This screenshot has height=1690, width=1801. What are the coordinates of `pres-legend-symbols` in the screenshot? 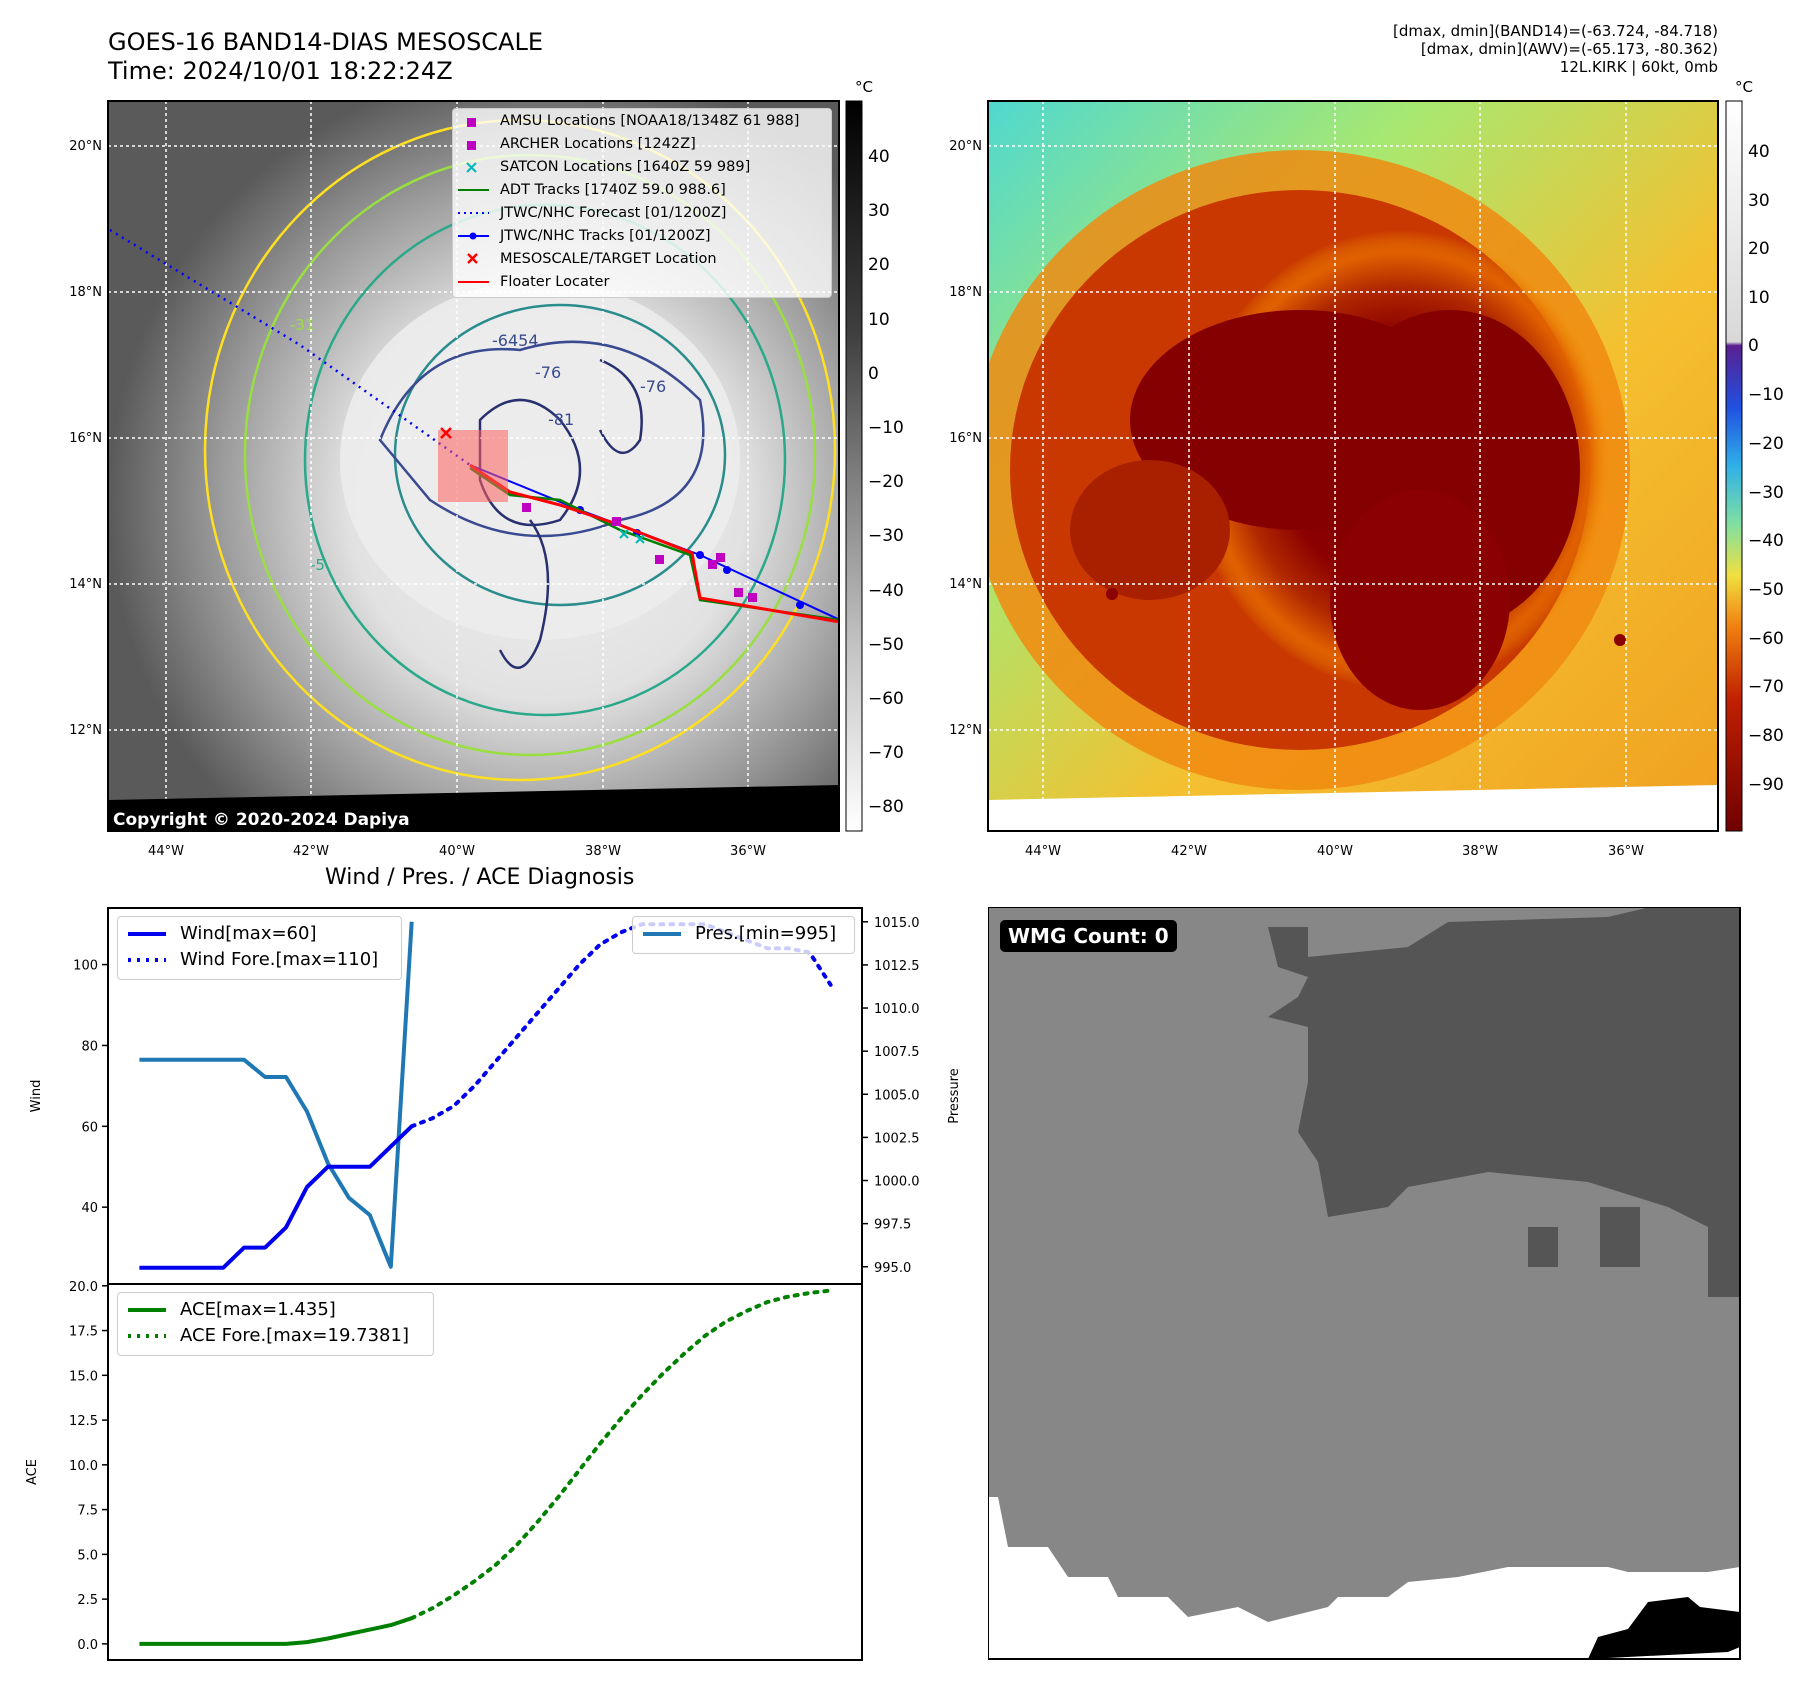 It's located at (662, 934).